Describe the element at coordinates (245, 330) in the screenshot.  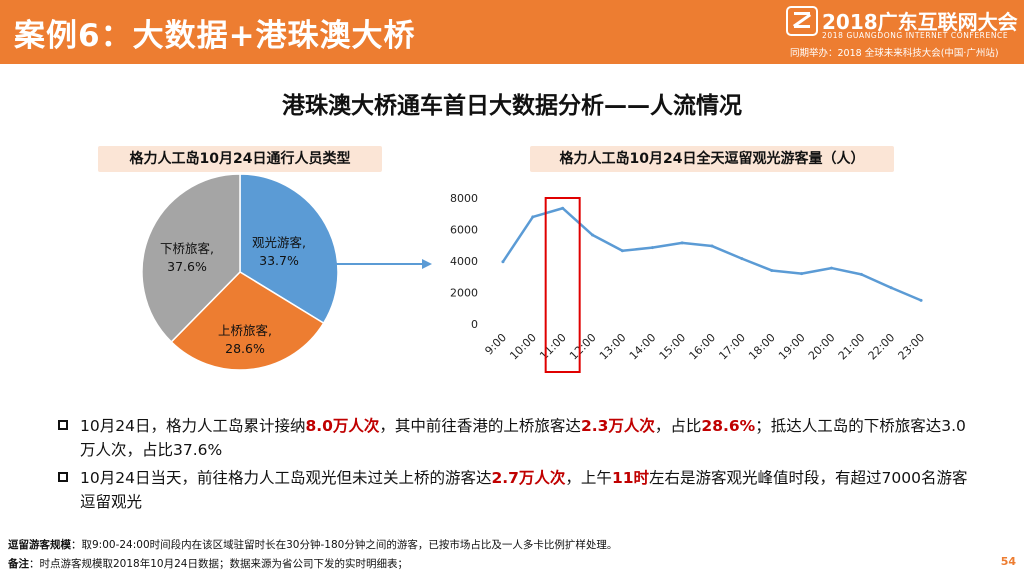
I see `pie-slice-name: 上桥旅客,` at that location.